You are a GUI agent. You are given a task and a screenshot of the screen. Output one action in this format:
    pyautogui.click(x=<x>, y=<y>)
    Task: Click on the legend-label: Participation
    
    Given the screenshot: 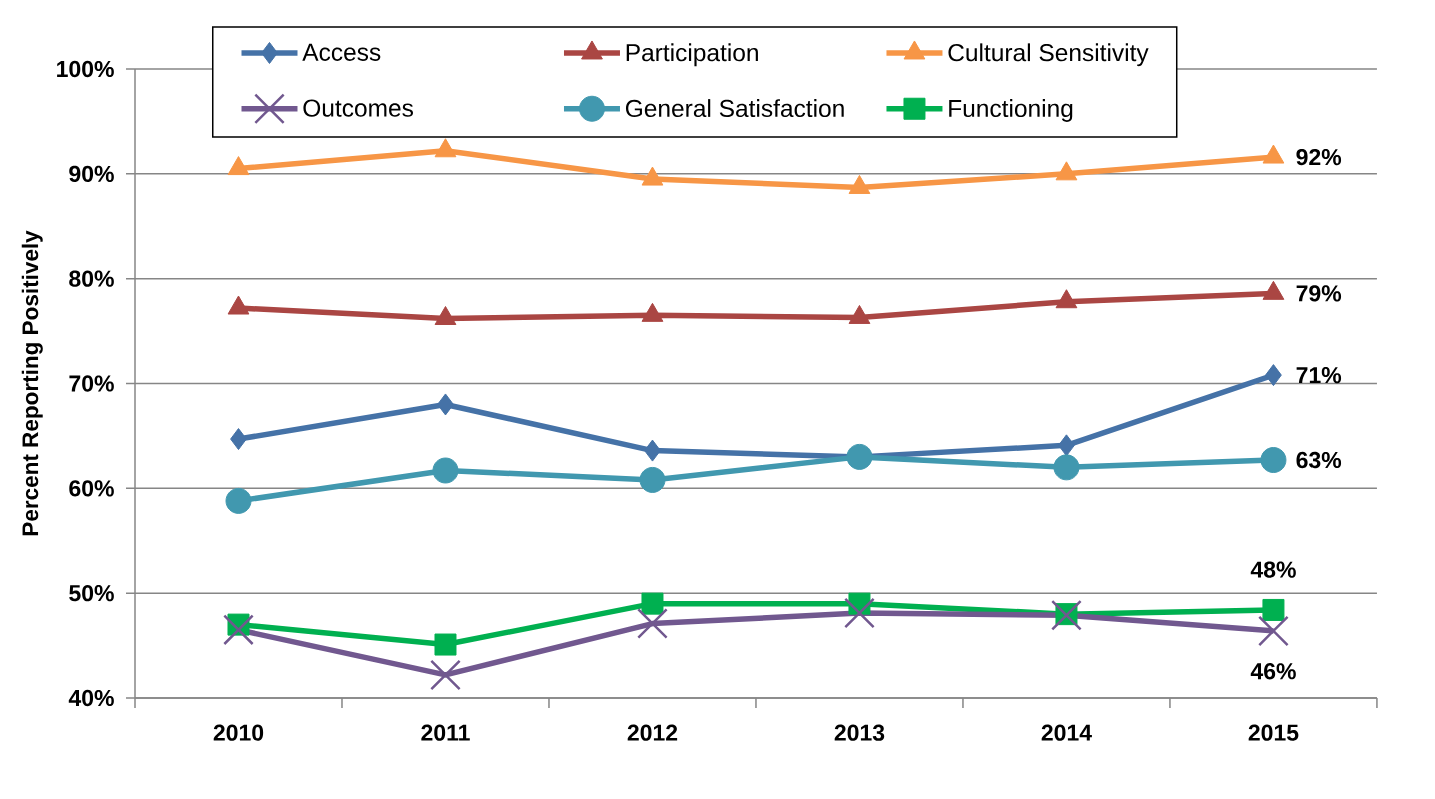 What is the action you would take?
    pyautogui.click(x=692, y=55)
    